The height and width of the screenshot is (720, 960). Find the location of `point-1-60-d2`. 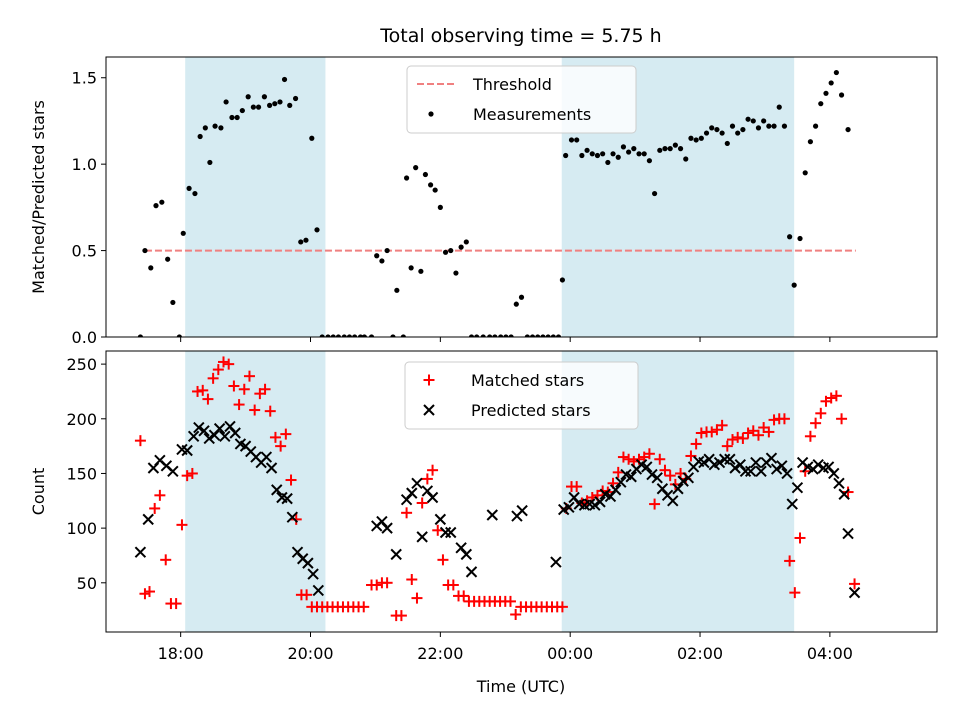

point-1-60-d2 is located at coordinates (600, 502).